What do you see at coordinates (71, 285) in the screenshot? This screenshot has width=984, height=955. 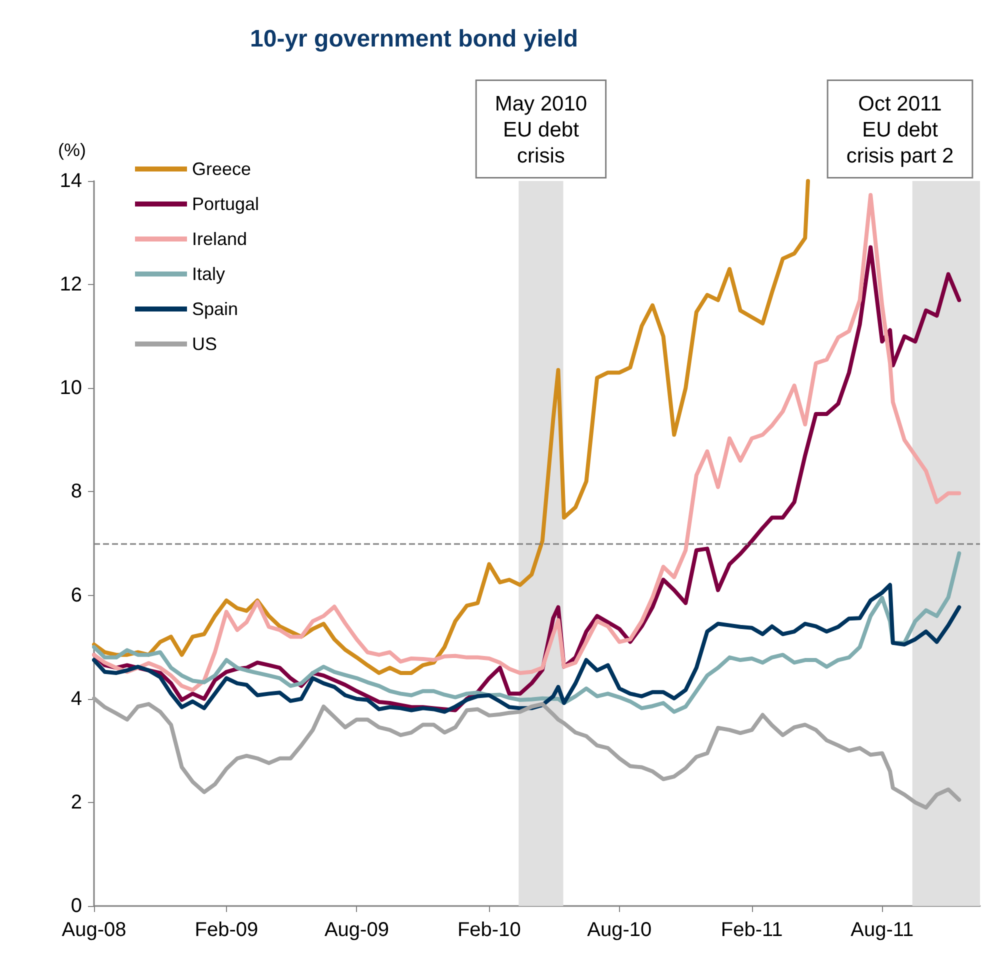 I see `y-tick-label: 12` at bounding box center [71, 285].